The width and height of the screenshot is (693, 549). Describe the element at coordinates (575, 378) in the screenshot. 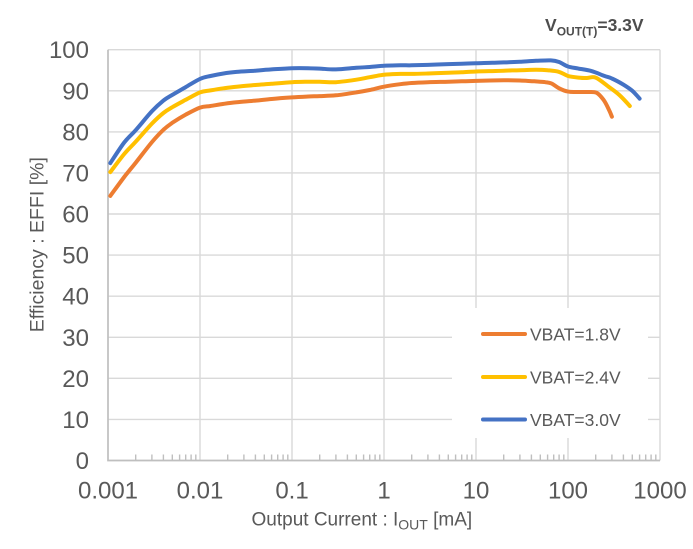

I see `svg-text: VBAT=2.4V` at that location.